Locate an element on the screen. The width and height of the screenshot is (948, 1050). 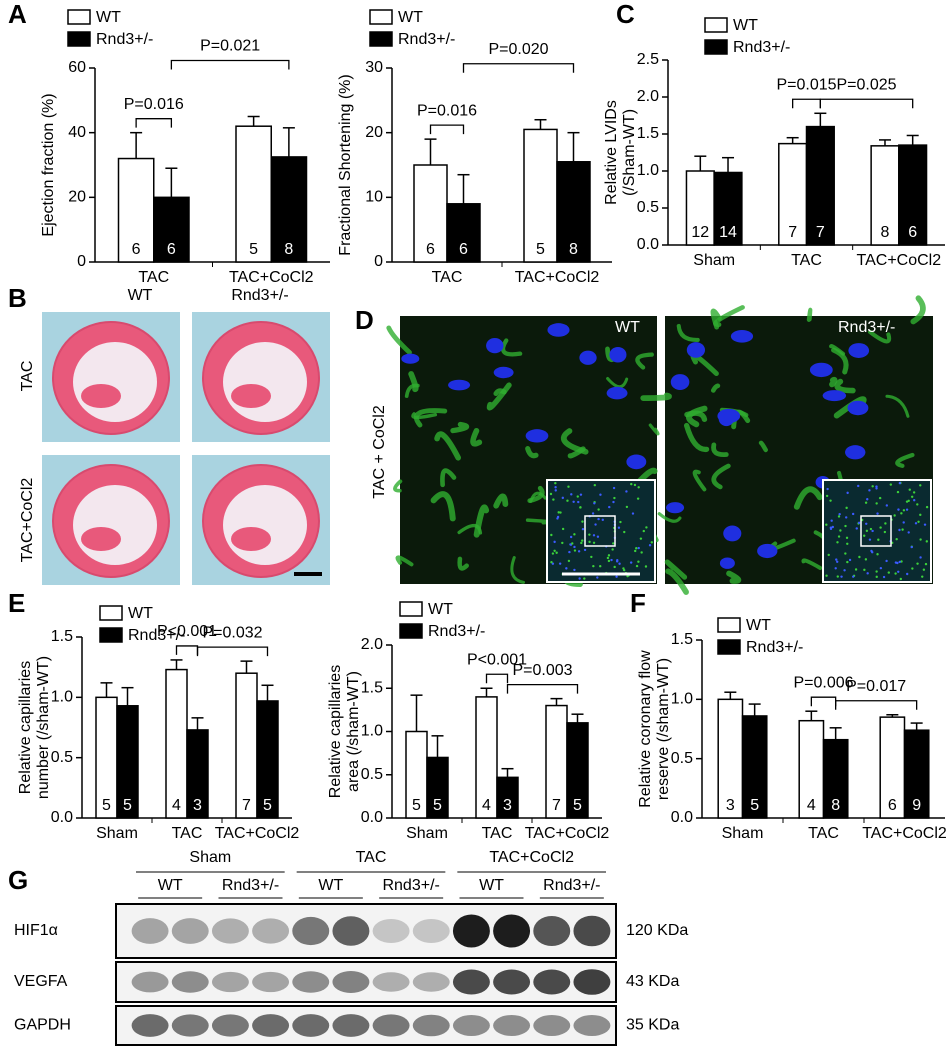
p-value: P=0.015 is located at coordinates (806, 84).